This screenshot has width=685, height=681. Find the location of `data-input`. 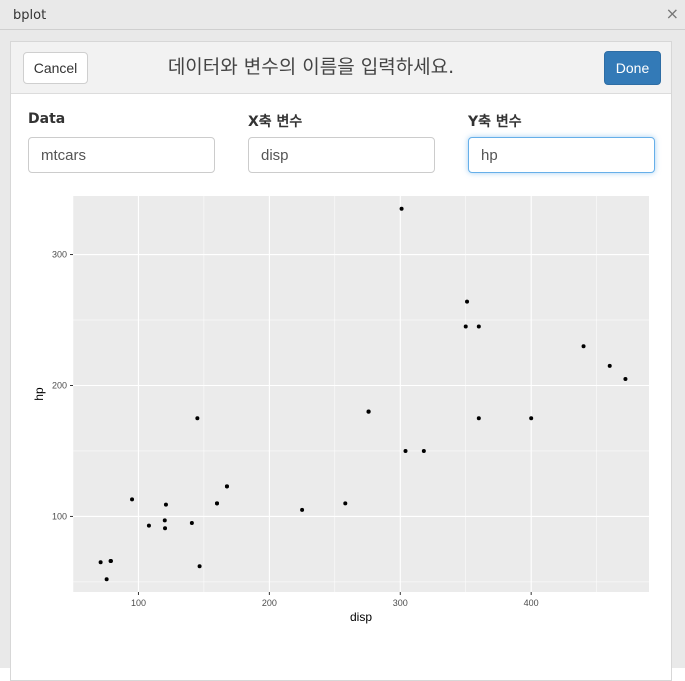

data-input is located at coordinates (121, 155).